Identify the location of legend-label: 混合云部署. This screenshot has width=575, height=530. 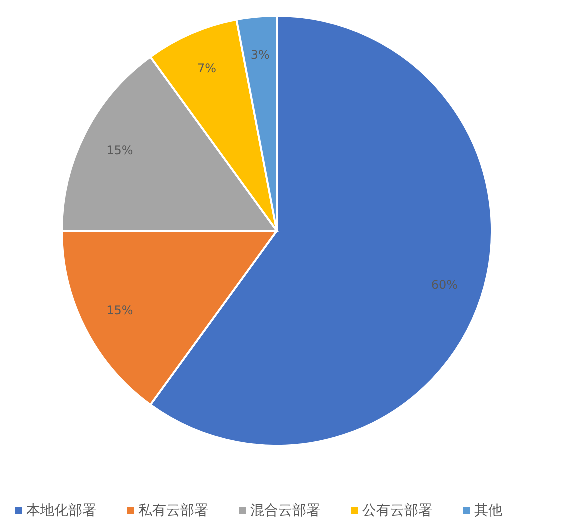
(285, 510).